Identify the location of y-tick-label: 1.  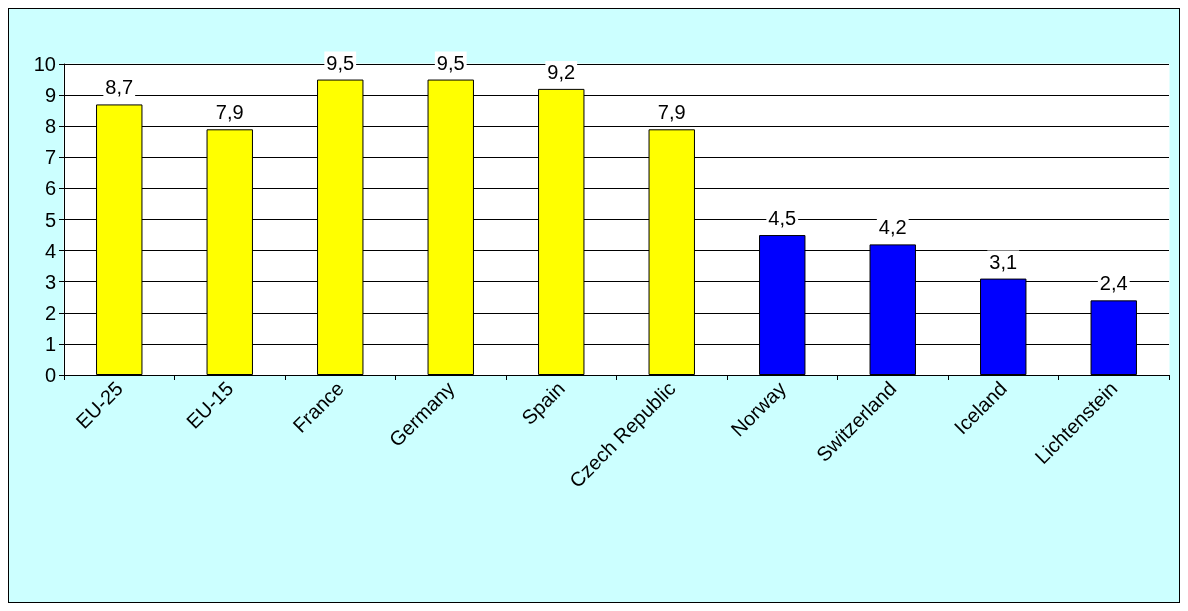
(50, 343).